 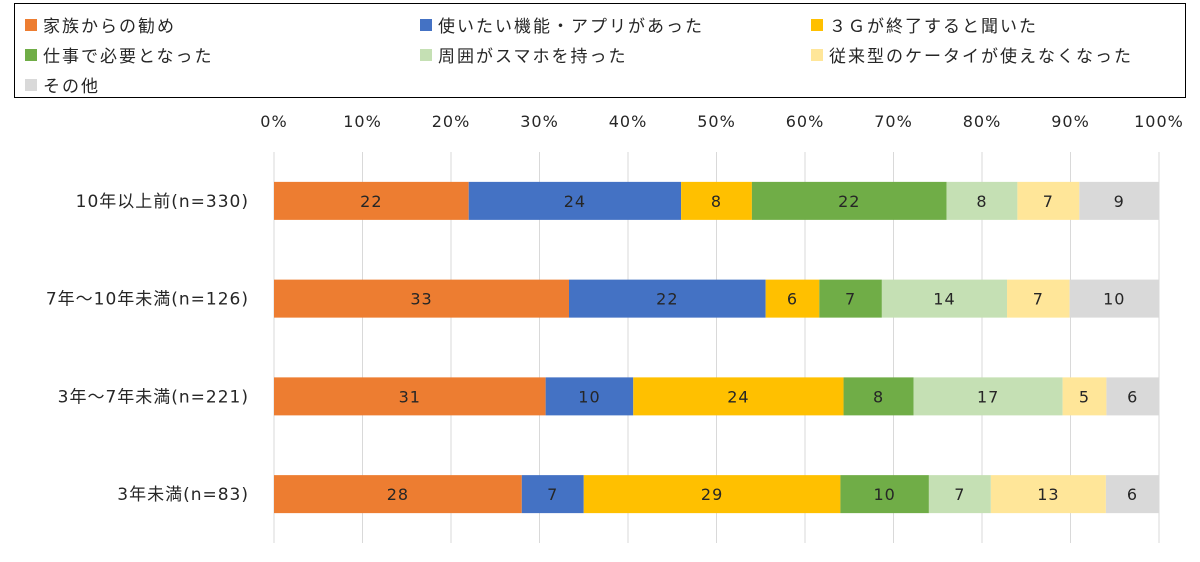 I want to click on data-label: 29, so click(x=712, y=494).